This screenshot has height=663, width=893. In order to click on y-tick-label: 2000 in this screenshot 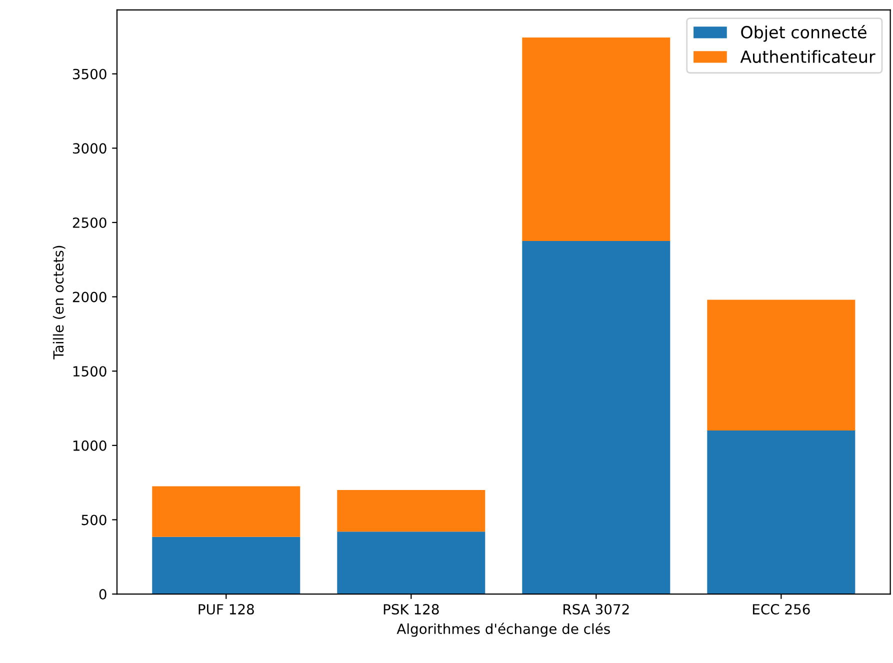, I will do `click(89, 297)`.